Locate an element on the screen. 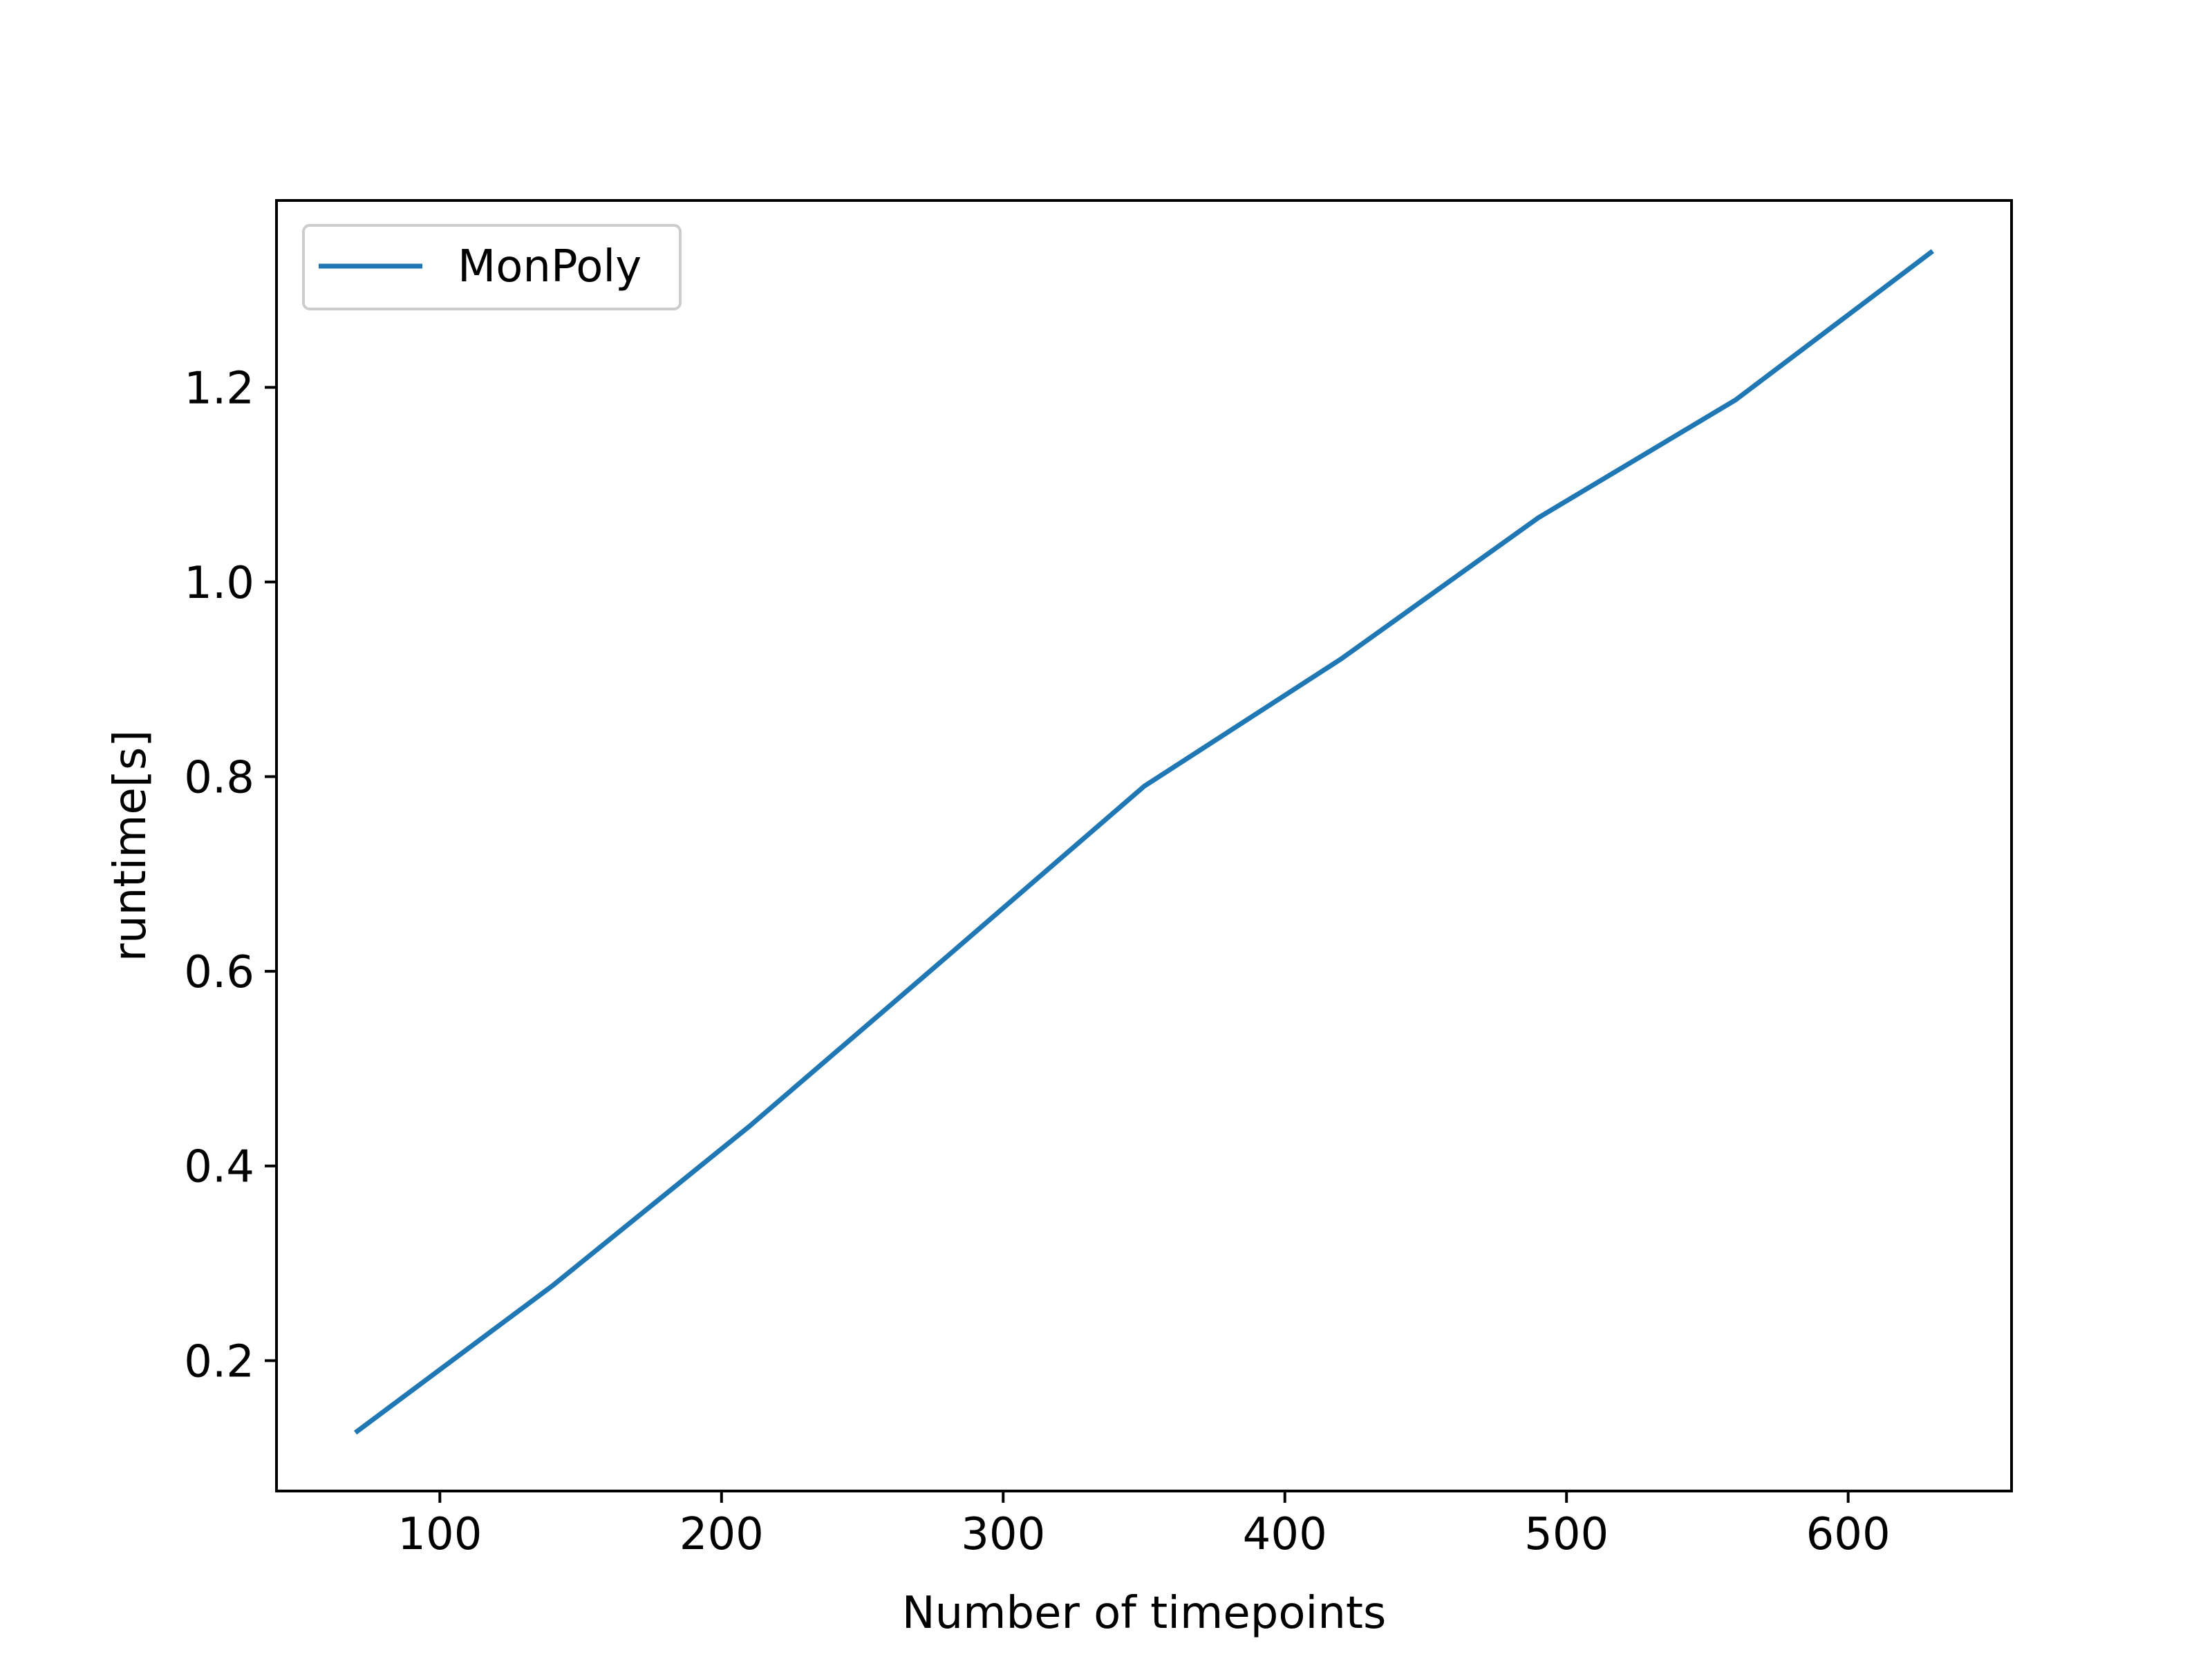 Image resolution: width=2212 pixels, height=1659 pixels. x-tick-label: 200 is located at coordinates (721, 1535).